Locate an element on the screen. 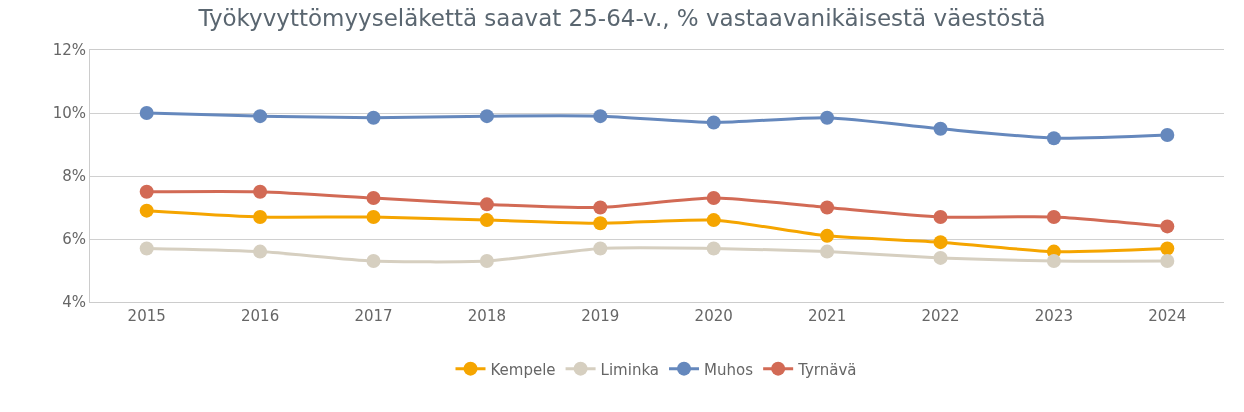 The width and height of the screenshot is (1244, 412). y-tick-label: 6% is located at coordinates (74, 239).